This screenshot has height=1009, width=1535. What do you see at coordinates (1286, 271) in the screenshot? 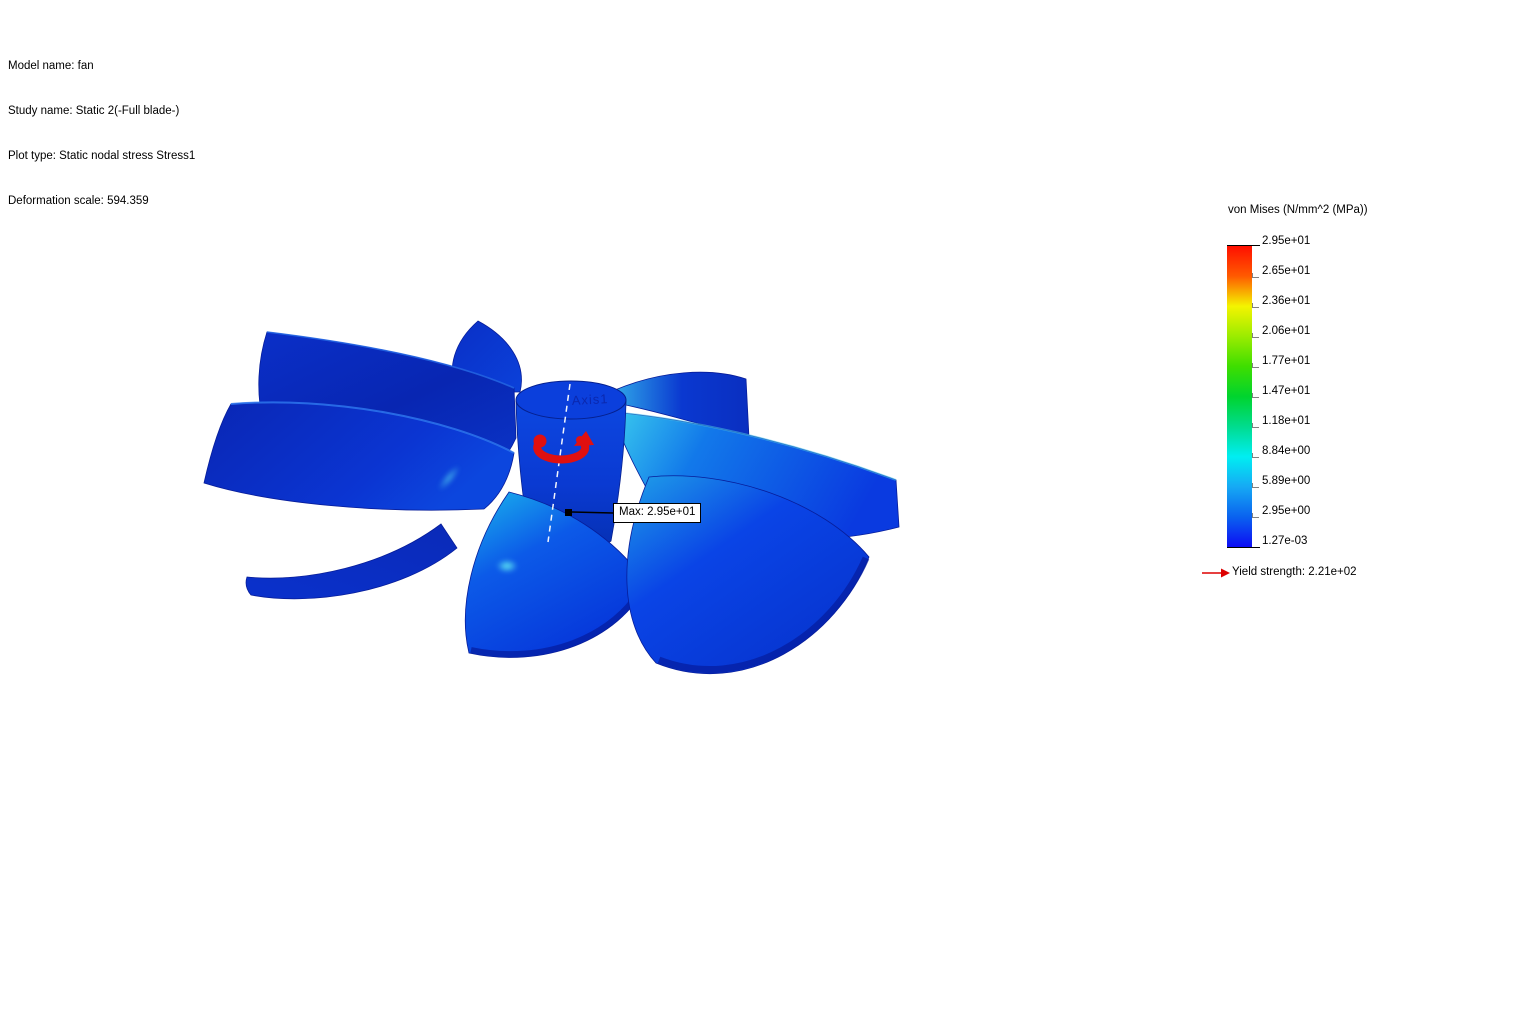
I see `legend-value: 2.65e+01` at bounding box center [1286, 271].